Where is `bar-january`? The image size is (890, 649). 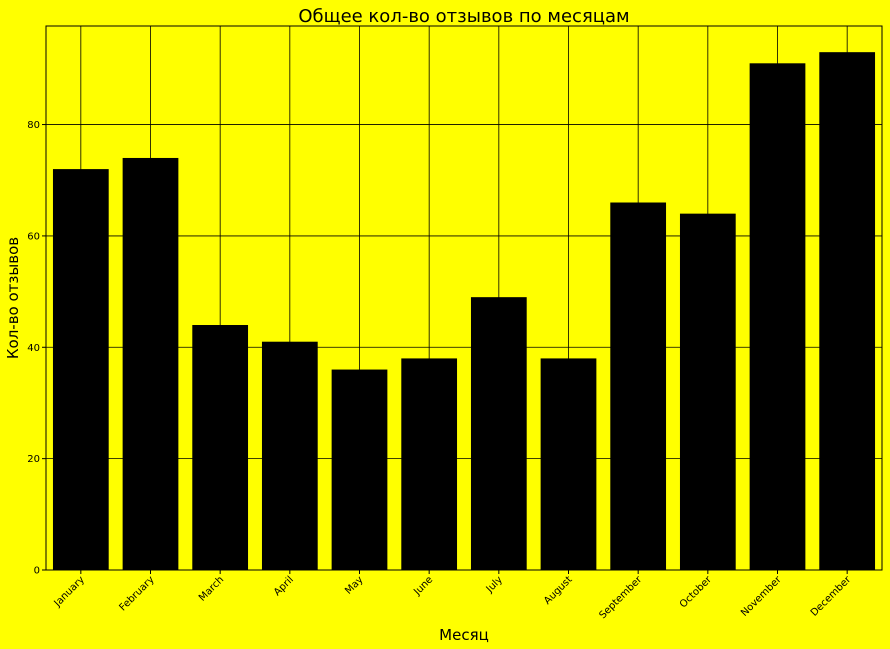 bar-january is located at coordinates (80, 369).